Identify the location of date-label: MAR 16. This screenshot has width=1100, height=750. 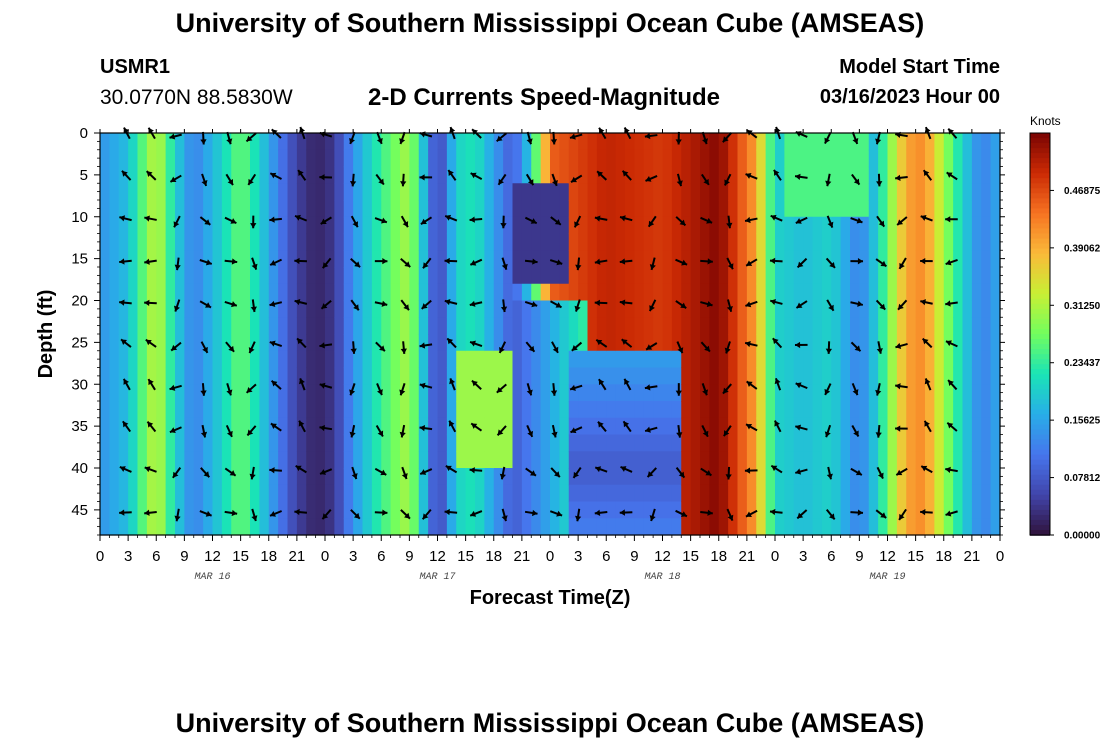
(212, 577).